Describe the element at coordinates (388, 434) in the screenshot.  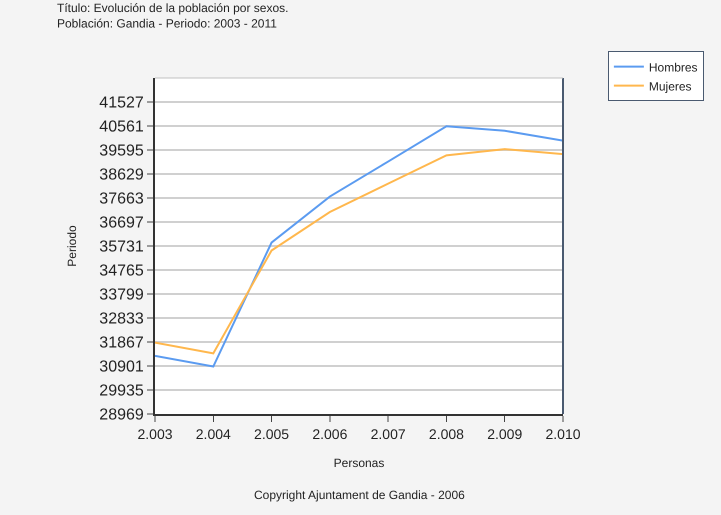
I see `x-tick-label: 2.007` at that location.